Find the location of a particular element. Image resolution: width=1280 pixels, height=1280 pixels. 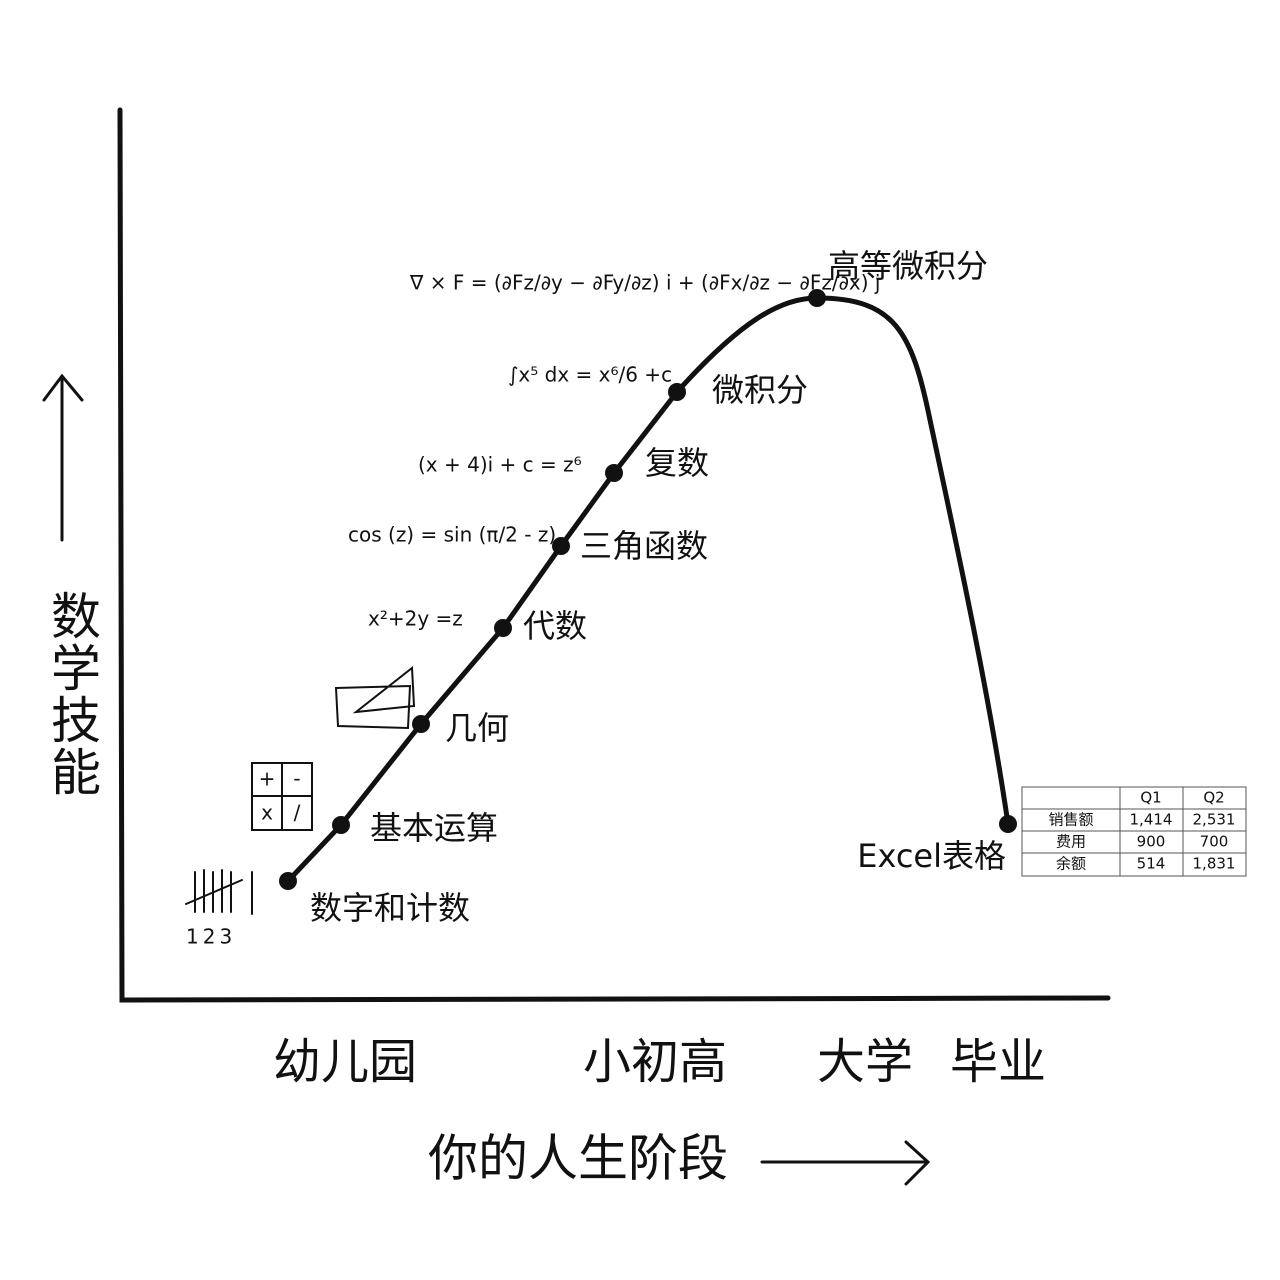

stage-label: 大学 is located at coordinates (865, 1062).